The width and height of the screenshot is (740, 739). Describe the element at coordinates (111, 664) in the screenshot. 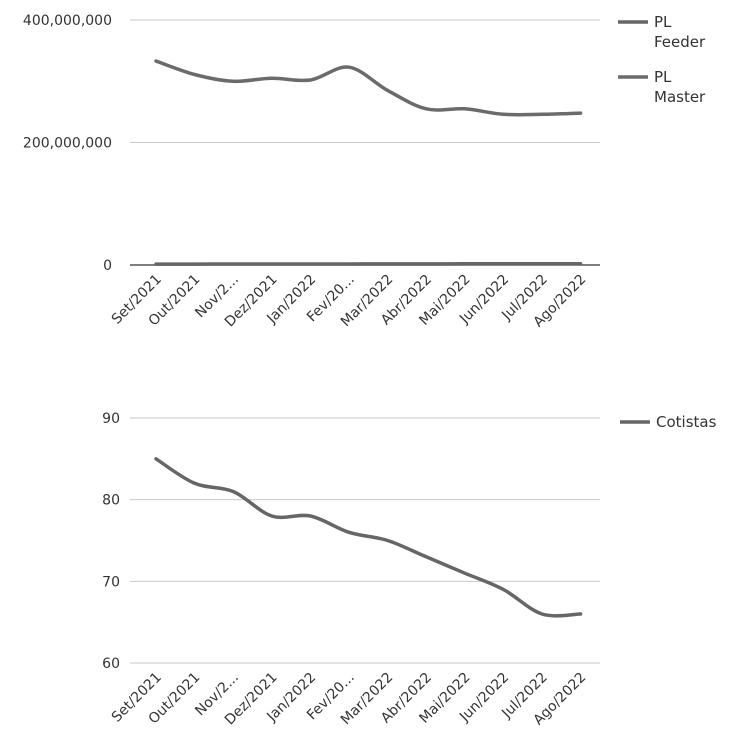

I see `y-tick-label: 60` at that location.